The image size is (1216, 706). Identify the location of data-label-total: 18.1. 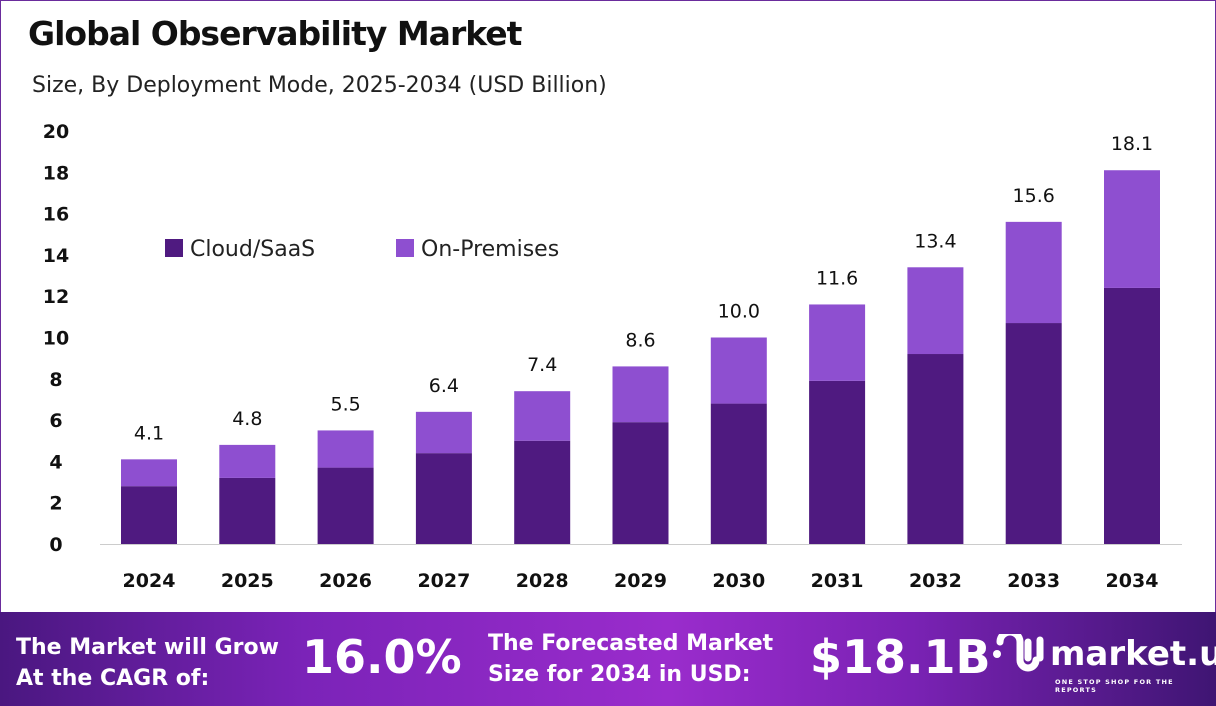
(1132, 144).